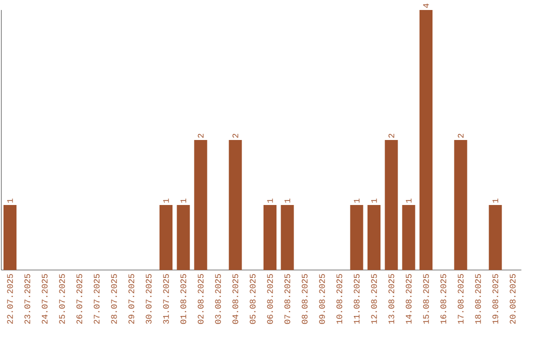 This screenshot has height=340, width=540. I want to click on x-tick-label: 12.08.2025, so click(374, 299).